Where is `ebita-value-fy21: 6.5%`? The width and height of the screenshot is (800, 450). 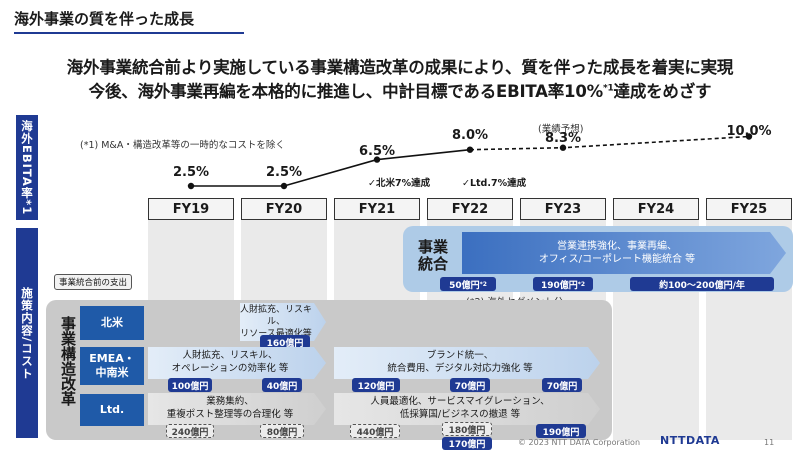
ebita-value-fy21: 6.5% is located at coordinates (377, 151).